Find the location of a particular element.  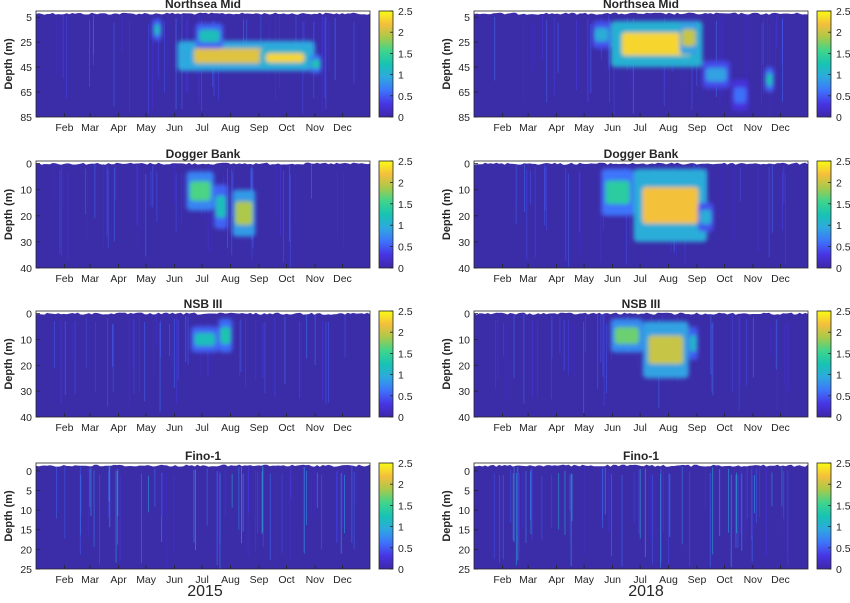

x-tick-label: Jun is located at coordinates (612, 279).